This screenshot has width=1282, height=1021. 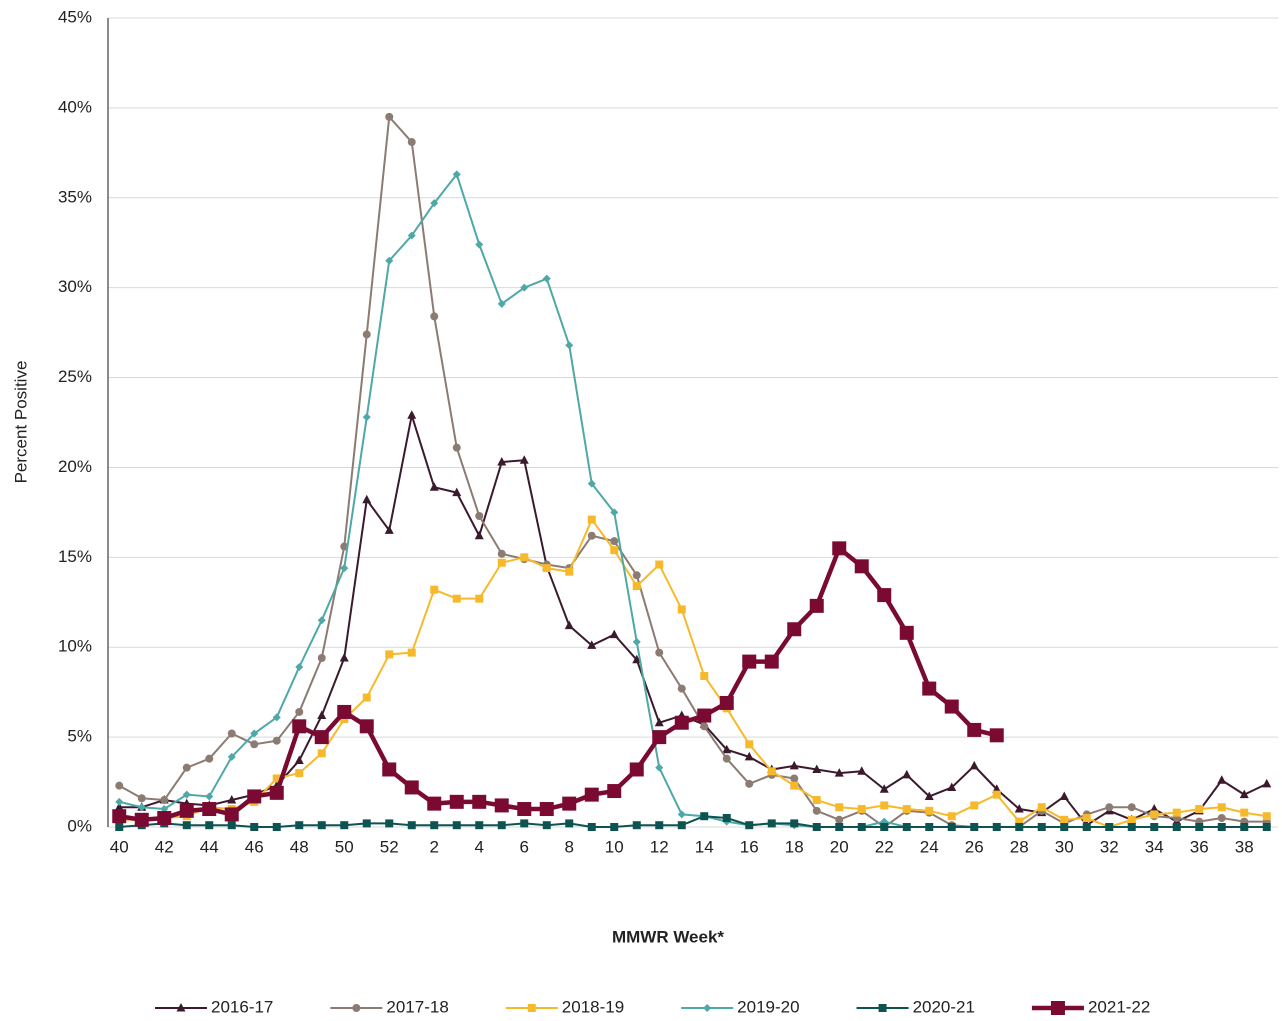 What do you see at coordinates (75, 106) in the screenshot?
I see `y-tick-label: 40%` at bounding box center [75, 106].